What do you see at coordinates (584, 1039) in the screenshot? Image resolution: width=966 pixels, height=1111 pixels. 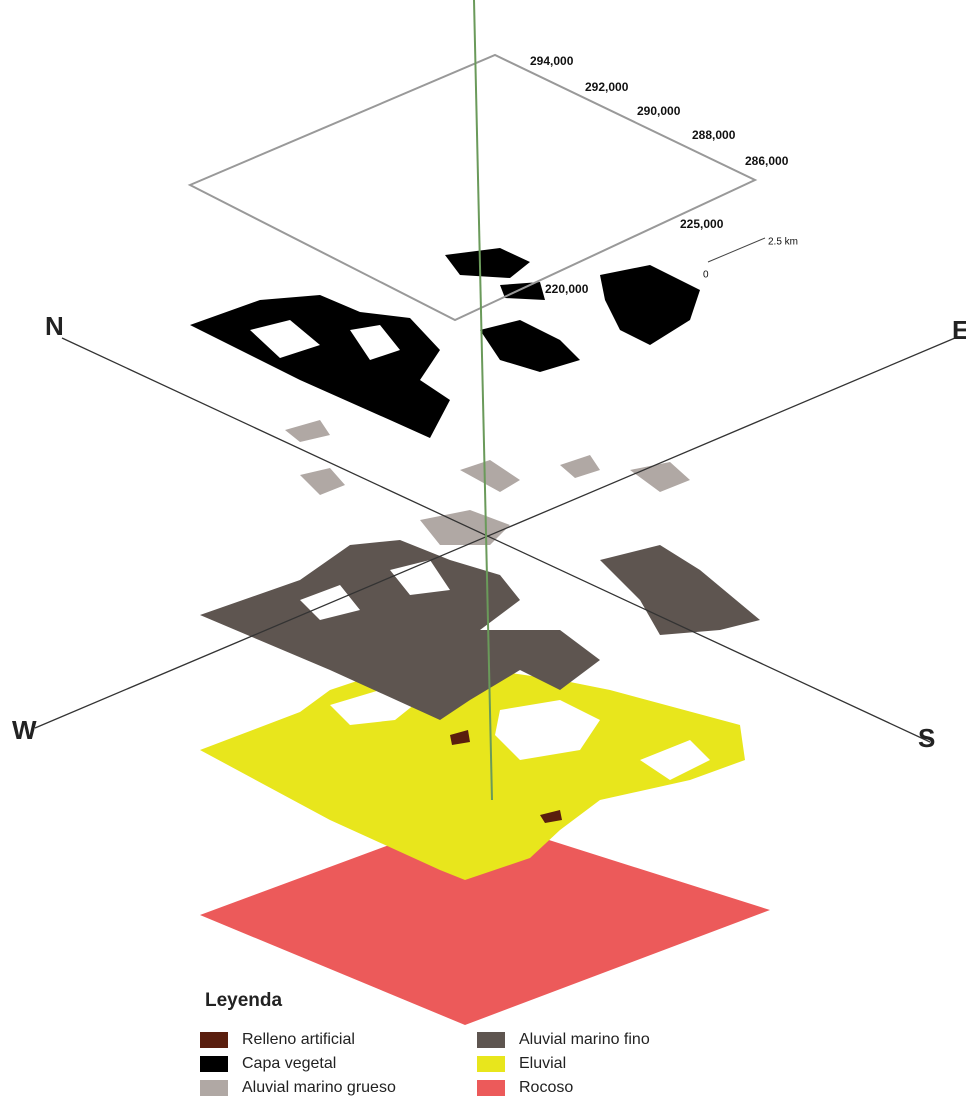 I see `legend-label: Aluvial marino fino` at bounding box center [584, 1039].